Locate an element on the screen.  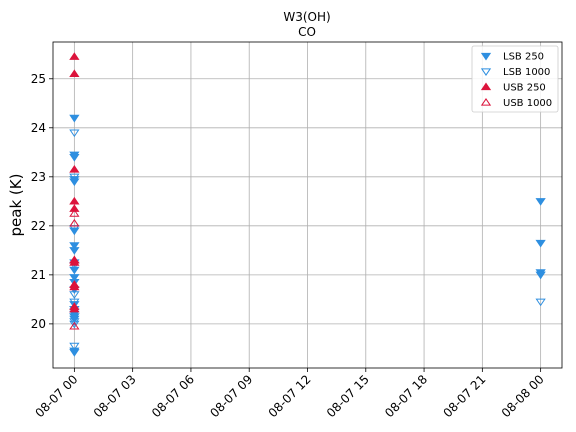
legend-label: LSB 250 is located at coordinates (523, 57).